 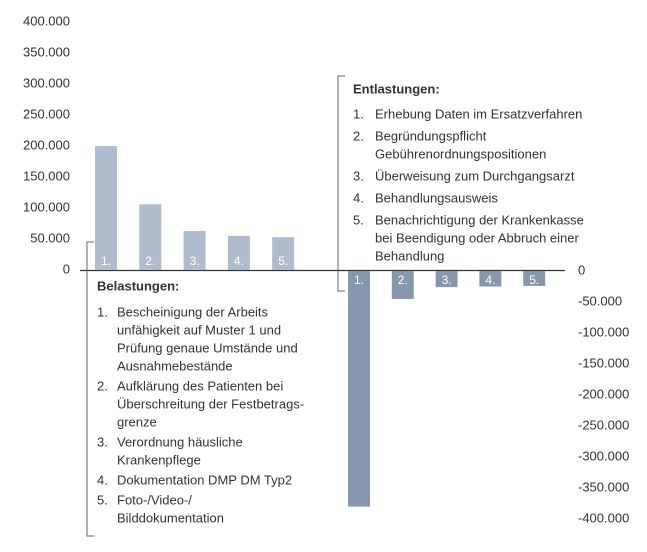 What do you see at coordinates (46, 51) in the screenshot?
I see `y-tick-label: 350.000` at bounding box center [46, 51].